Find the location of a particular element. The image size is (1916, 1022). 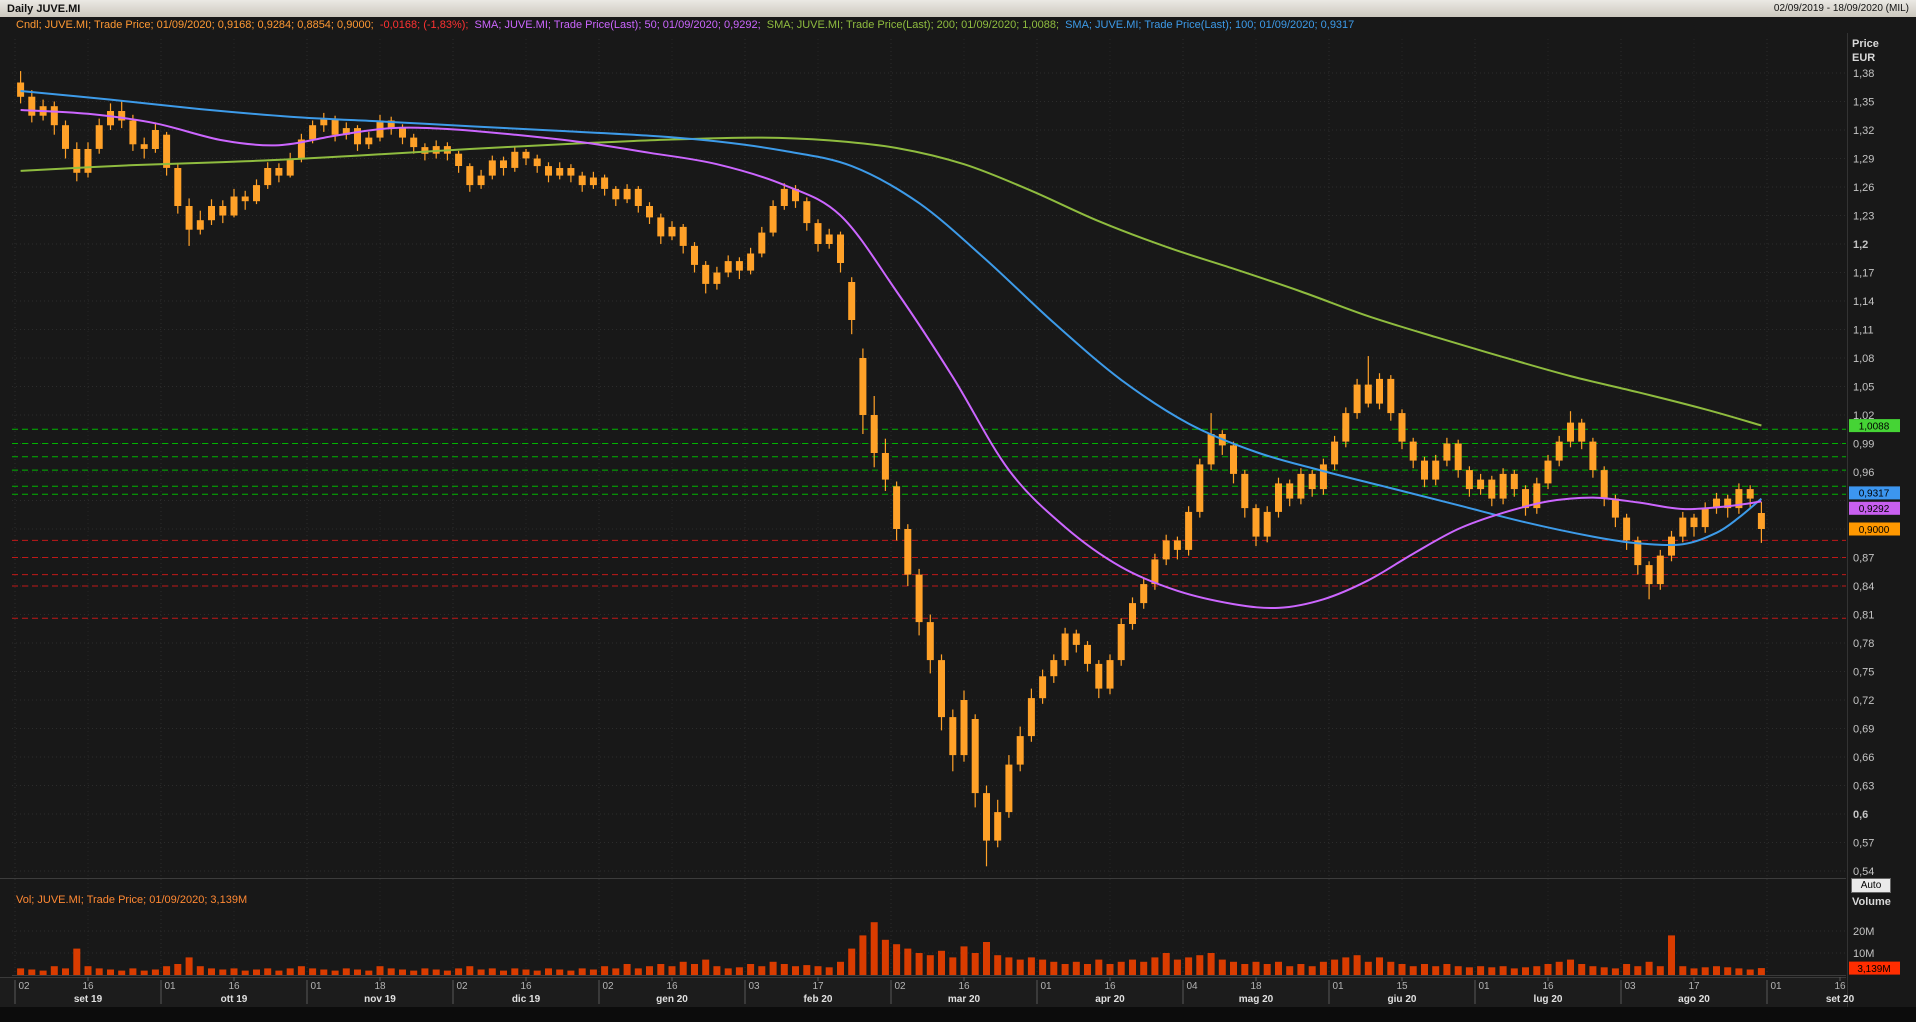

price-tick-label: 1,29 is located at coordinates (1863, 160).